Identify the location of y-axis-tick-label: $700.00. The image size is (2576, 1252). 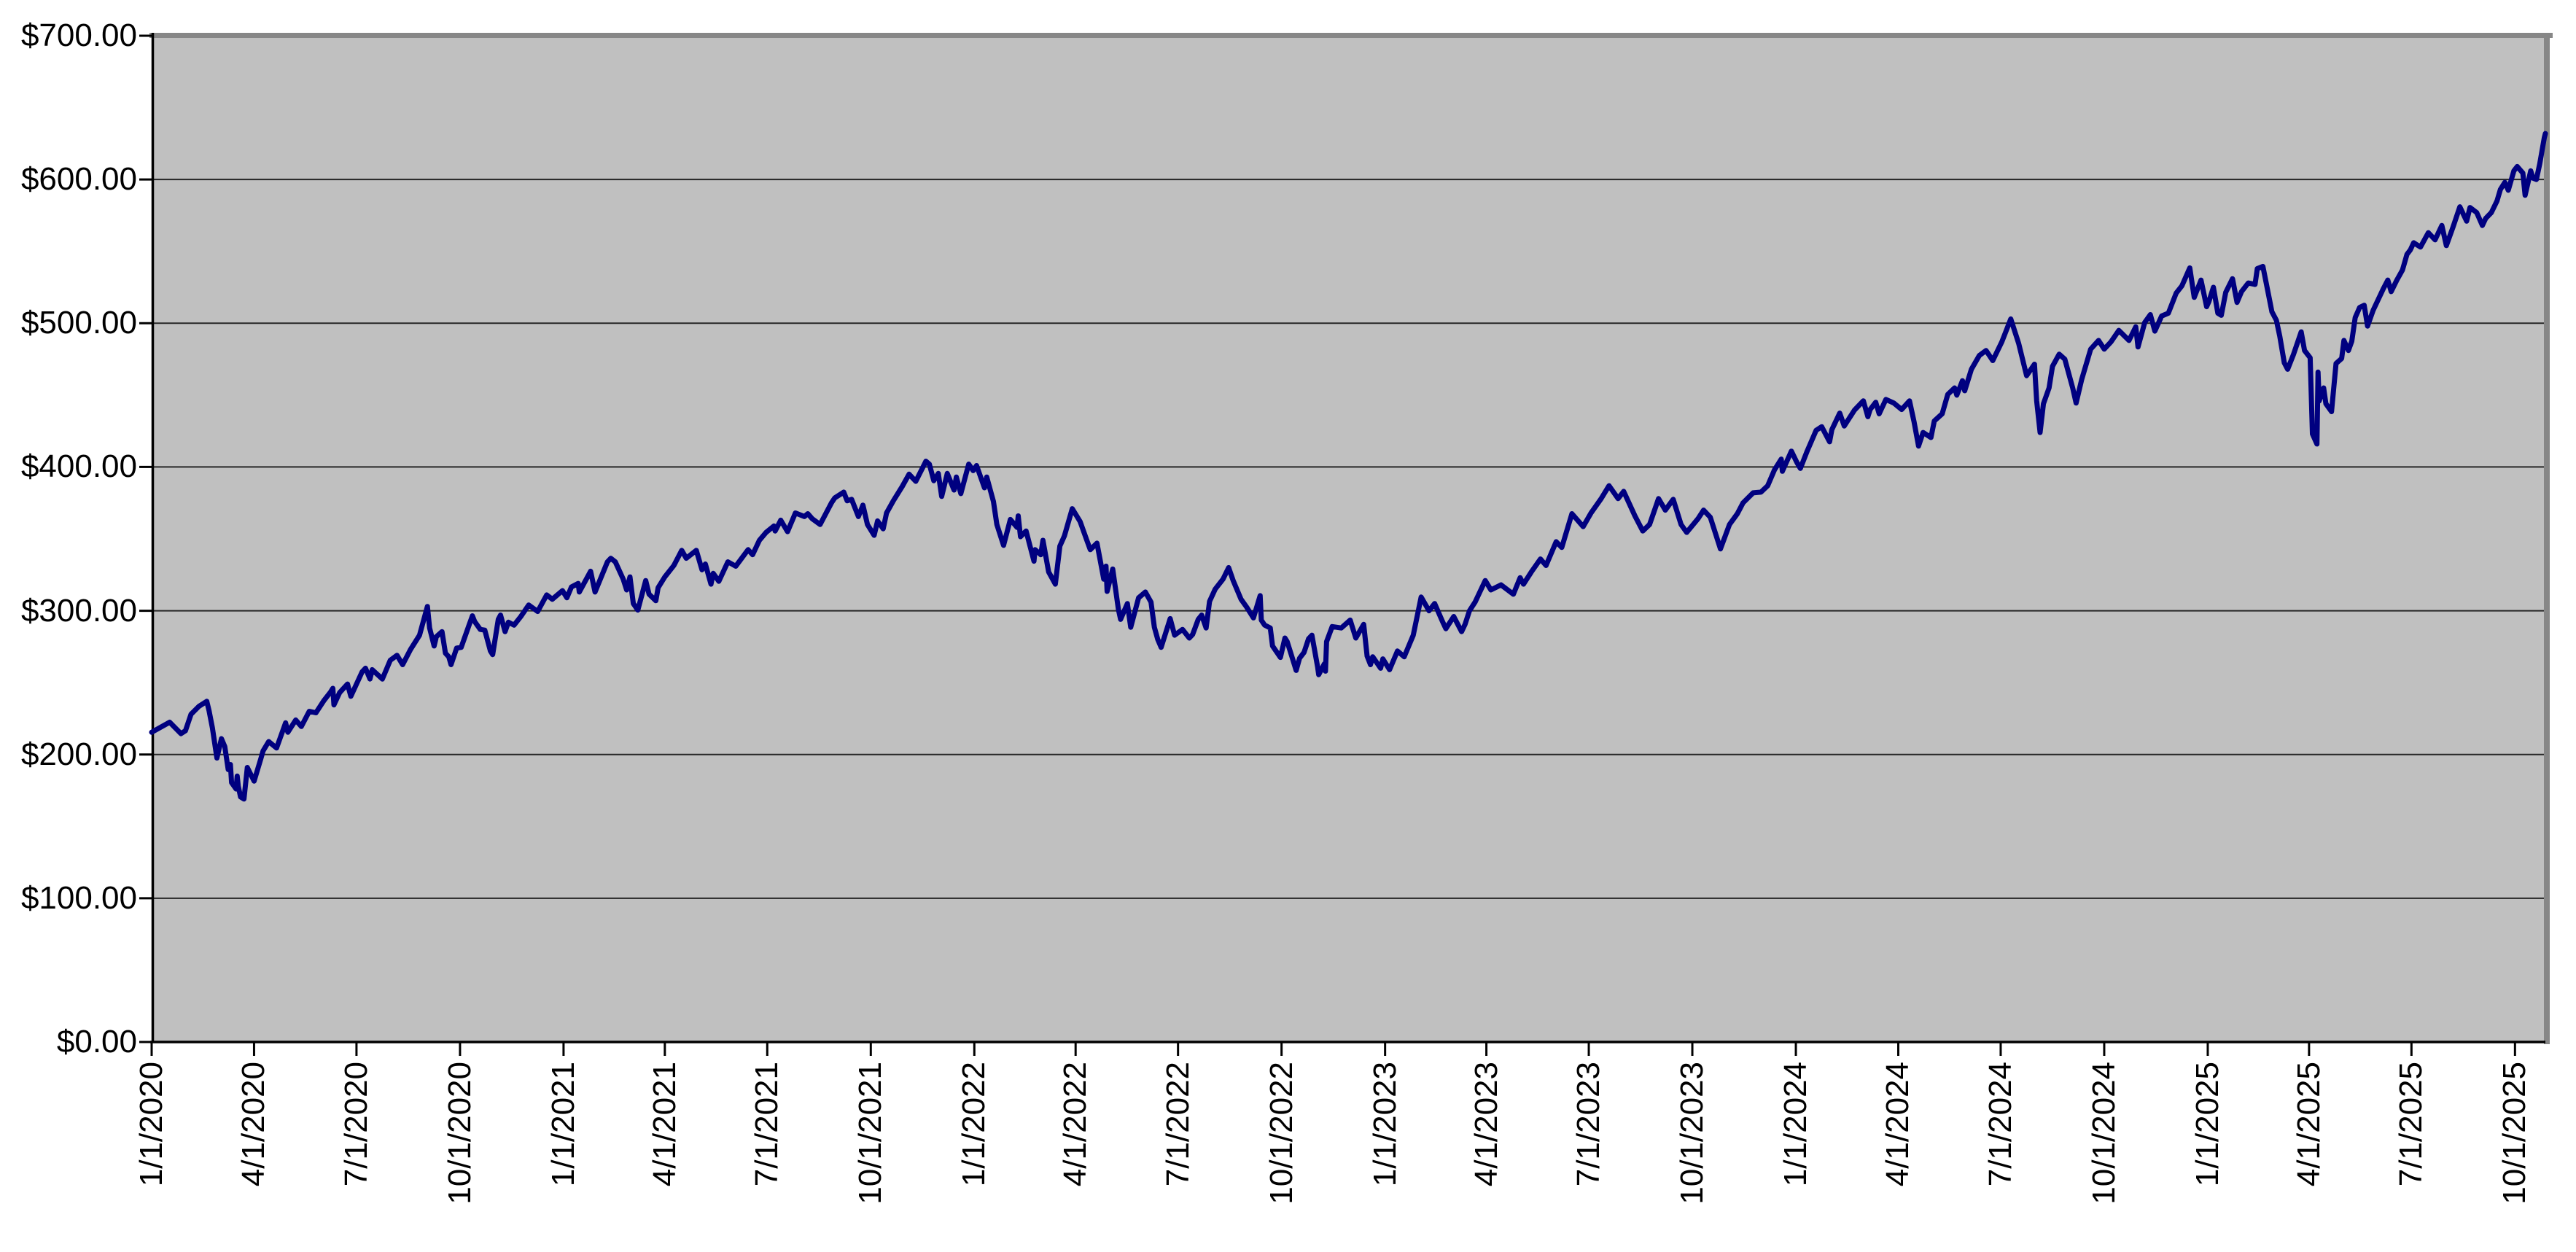
(78, 35).